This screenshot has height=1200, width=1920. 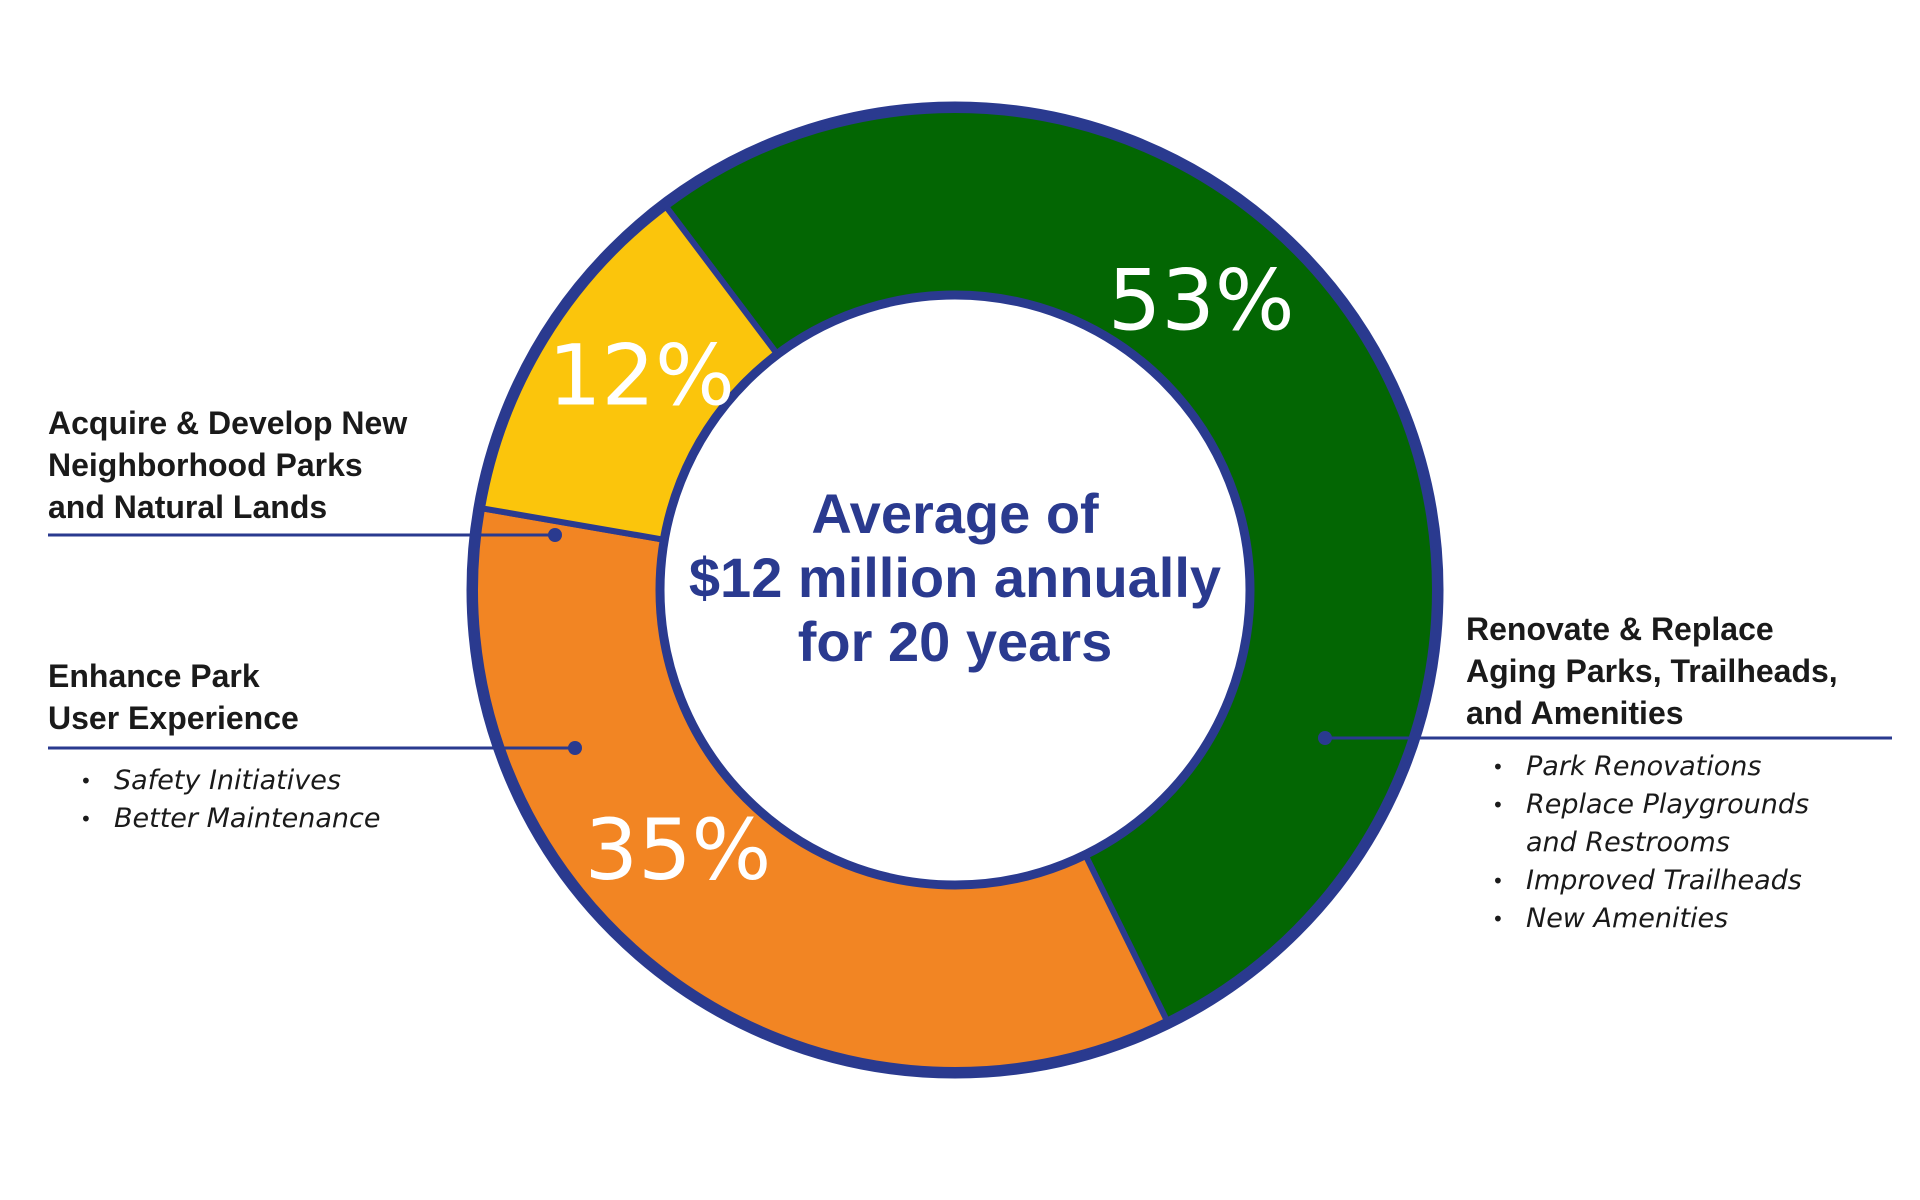 What do you see at coordinates (641, 375) in the screenshot?
I see `slice-percent-label: 12%` at bounding box center [641, 375].